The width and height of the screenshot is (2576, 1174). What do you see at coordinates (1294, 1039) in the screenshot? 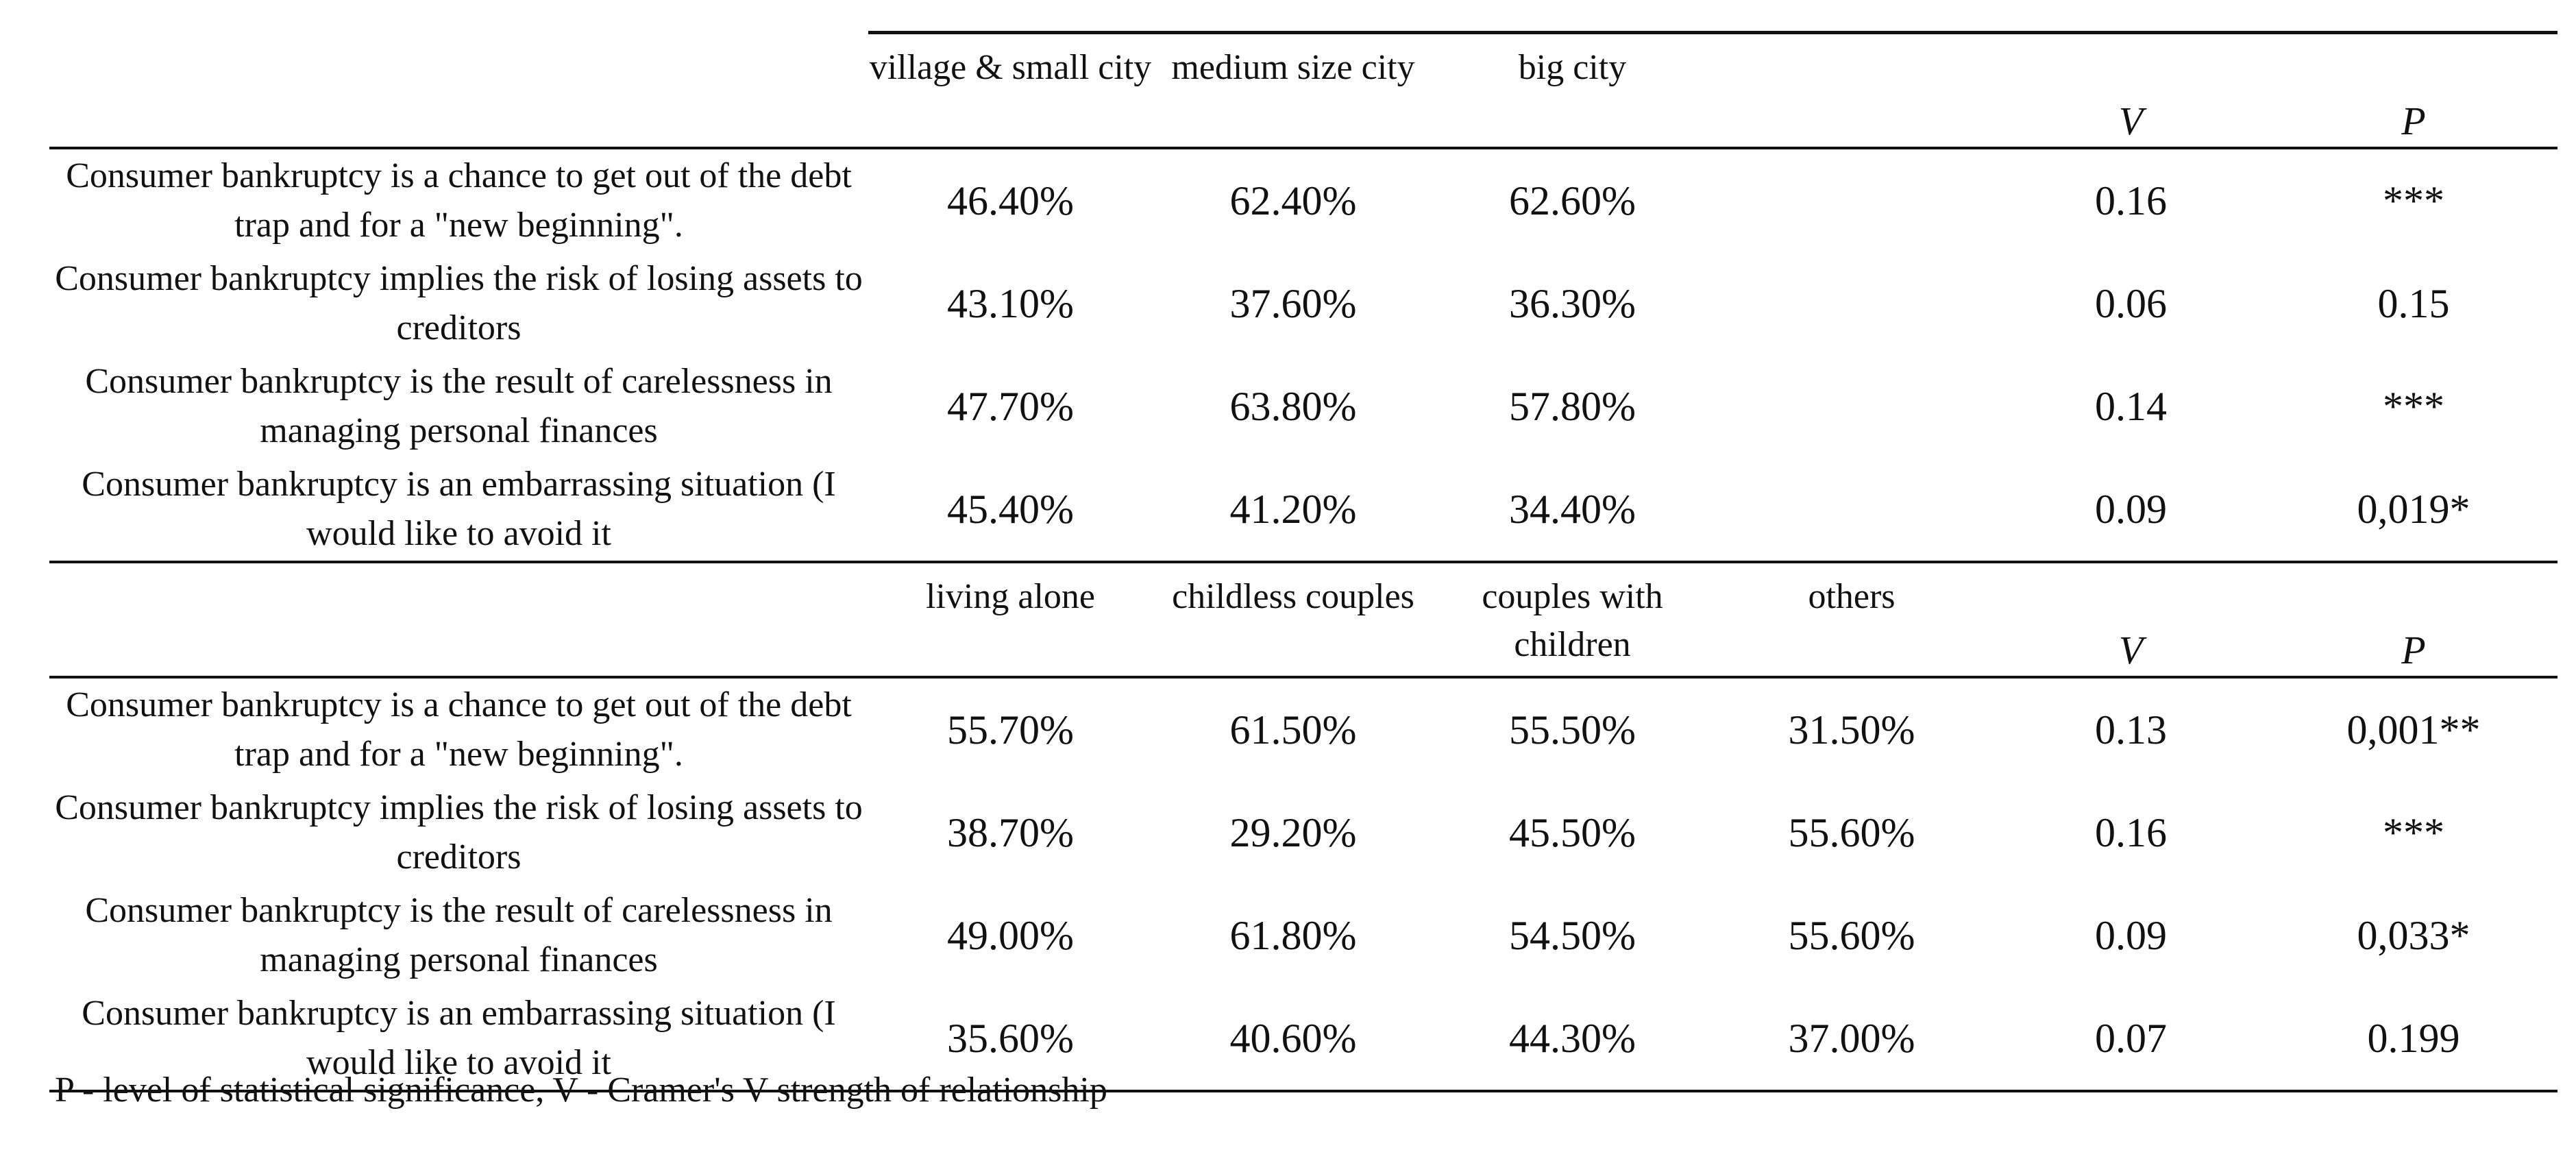
I see `percentage-cell: 40.60%` at bounding box center [1294, 1039].